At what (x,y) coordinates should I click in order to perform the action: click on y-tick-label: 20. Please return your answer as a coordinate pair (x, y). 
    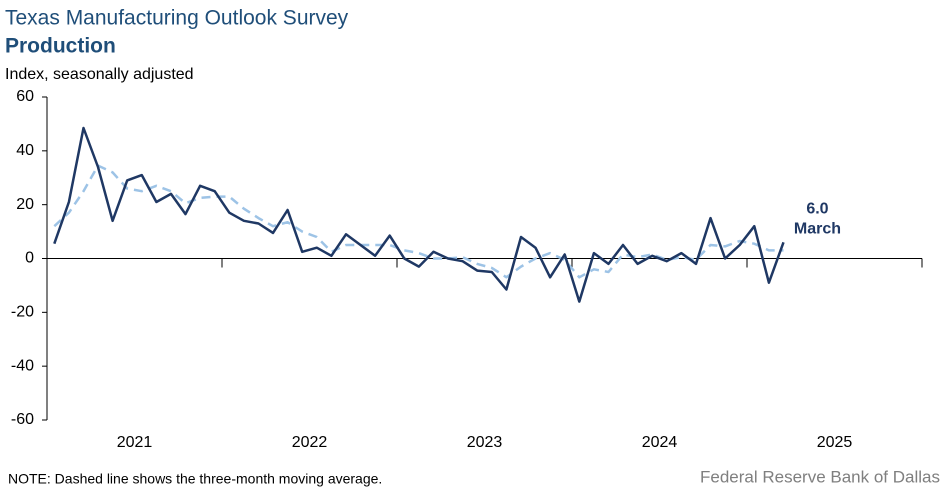
    Looking at the image, I should click on (25, 204).